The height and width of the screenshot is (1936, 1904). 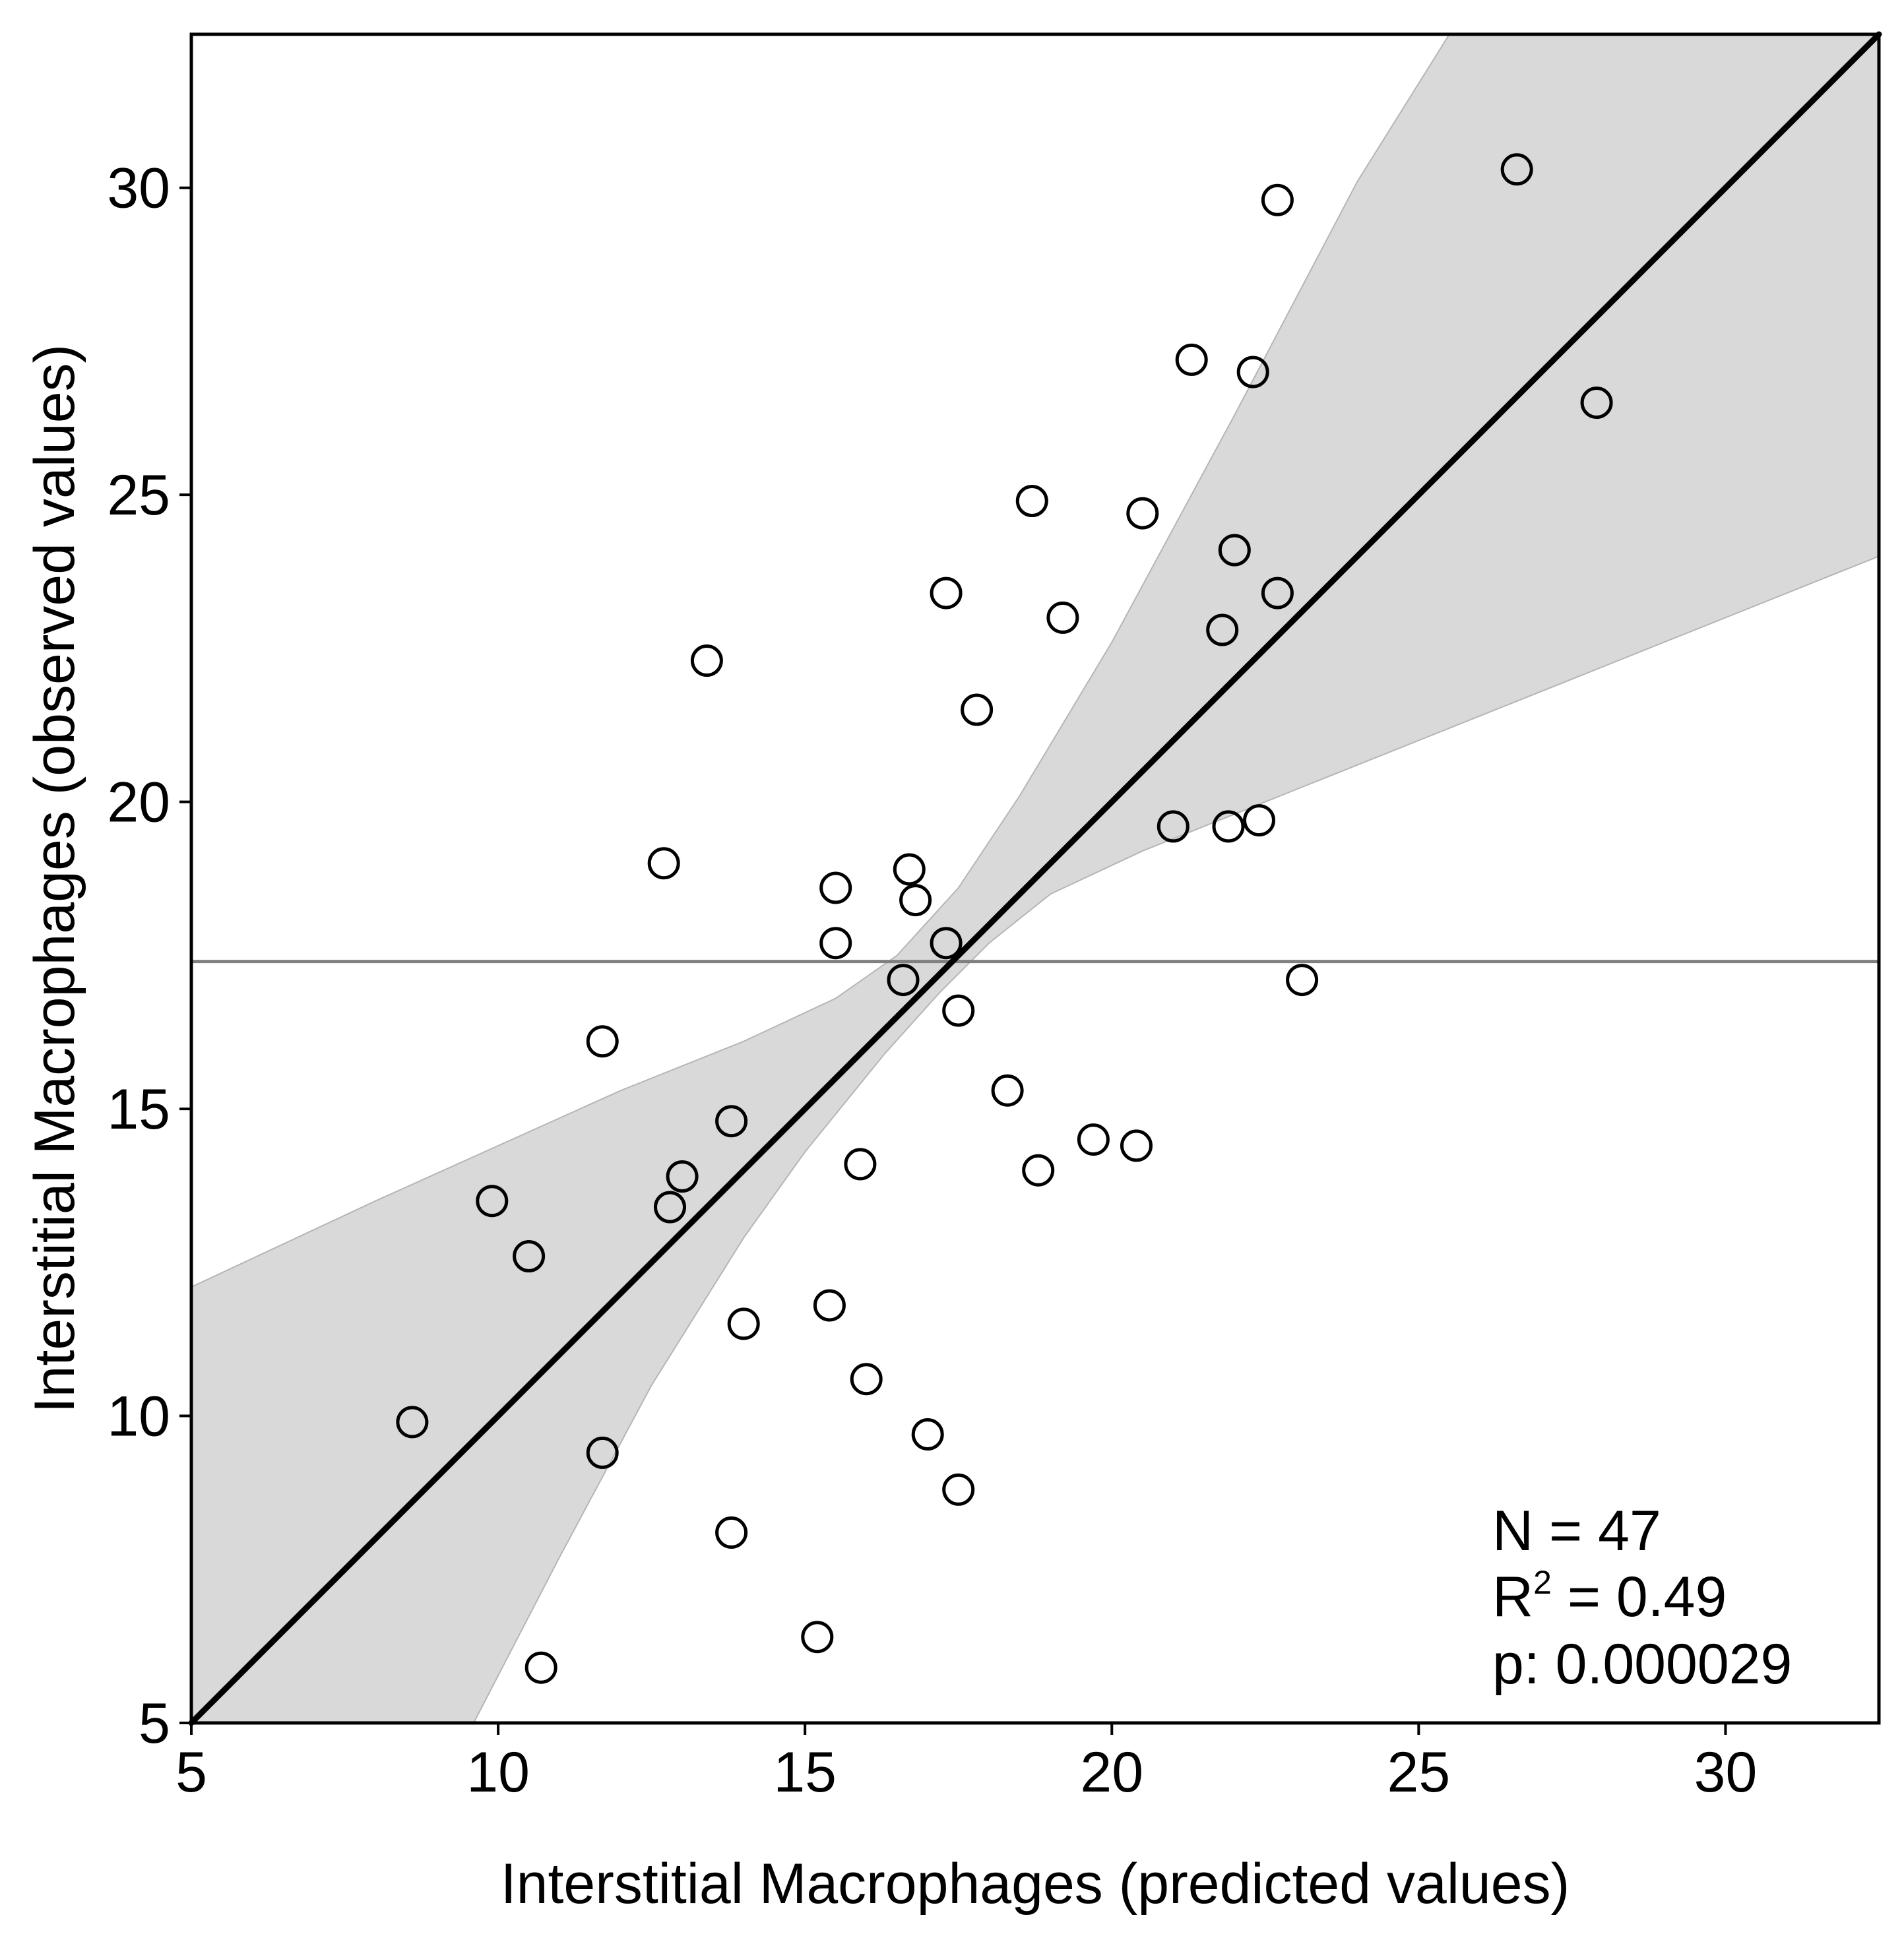 I want to click on sample-size-label: N = 47, so click(x=1576, y=1531).